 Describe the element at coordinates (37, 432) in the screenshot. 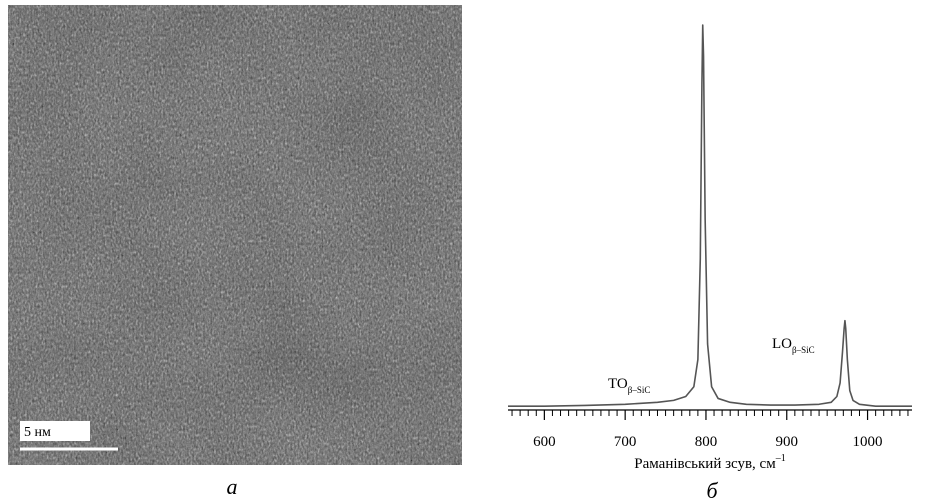

I see `scale-bar-label: 5 нм` at that location.